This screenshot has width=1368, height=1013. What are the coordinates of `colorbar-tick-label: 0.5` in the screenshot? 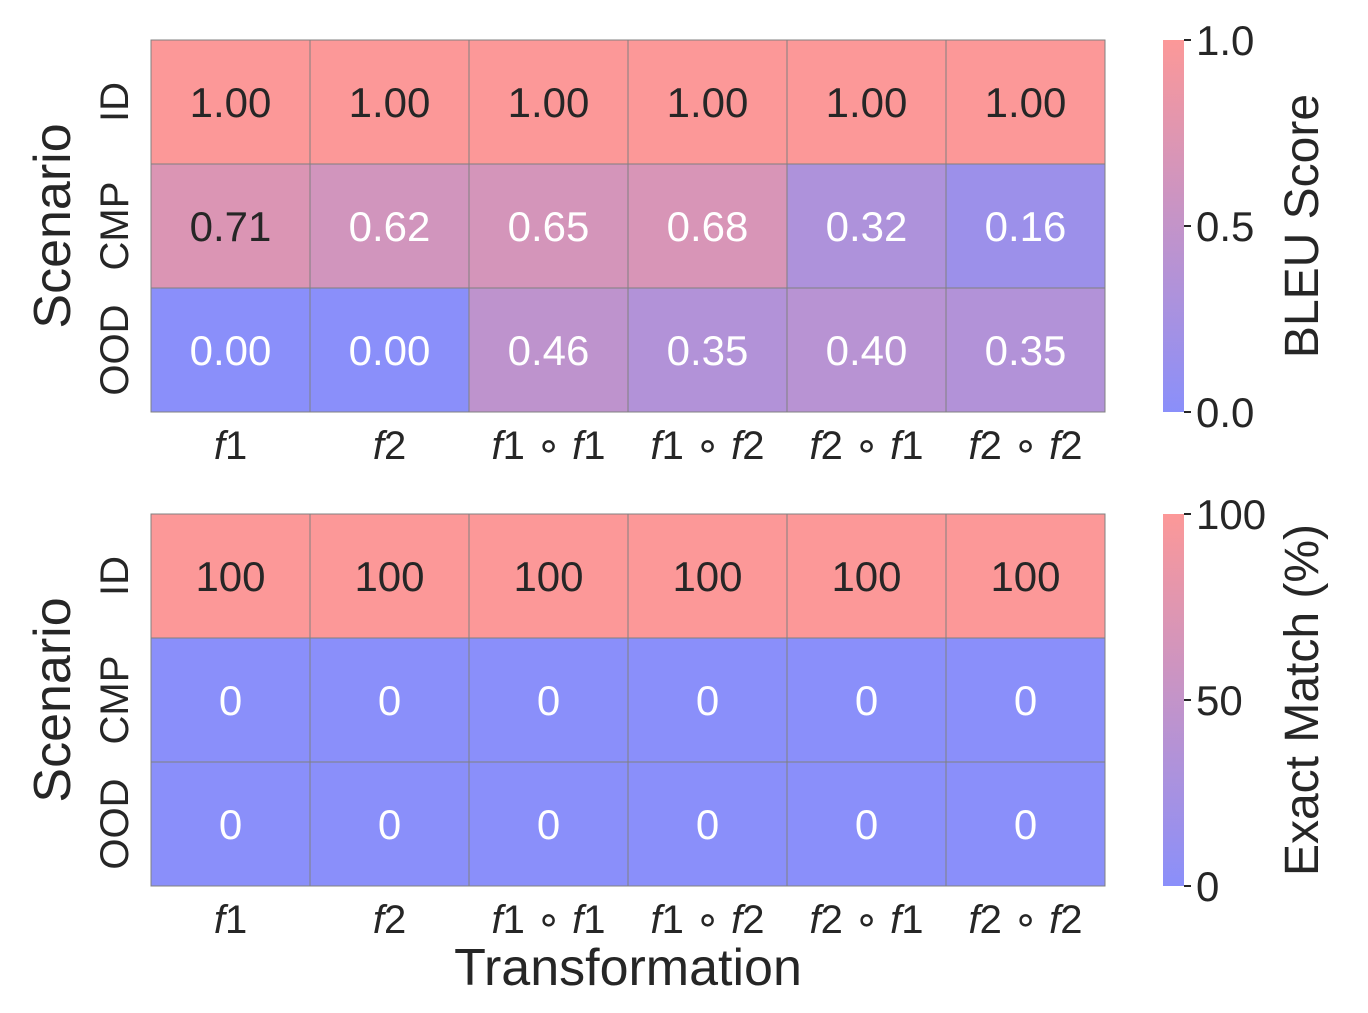 It's located at (1225, 226).